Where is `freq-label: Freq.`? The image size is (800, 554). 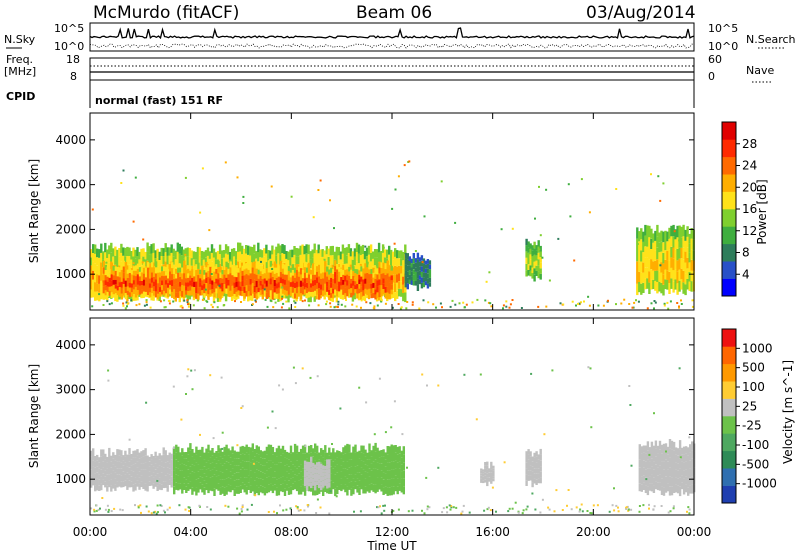 freq-label: Freq. is located at coordinates (19, 59).